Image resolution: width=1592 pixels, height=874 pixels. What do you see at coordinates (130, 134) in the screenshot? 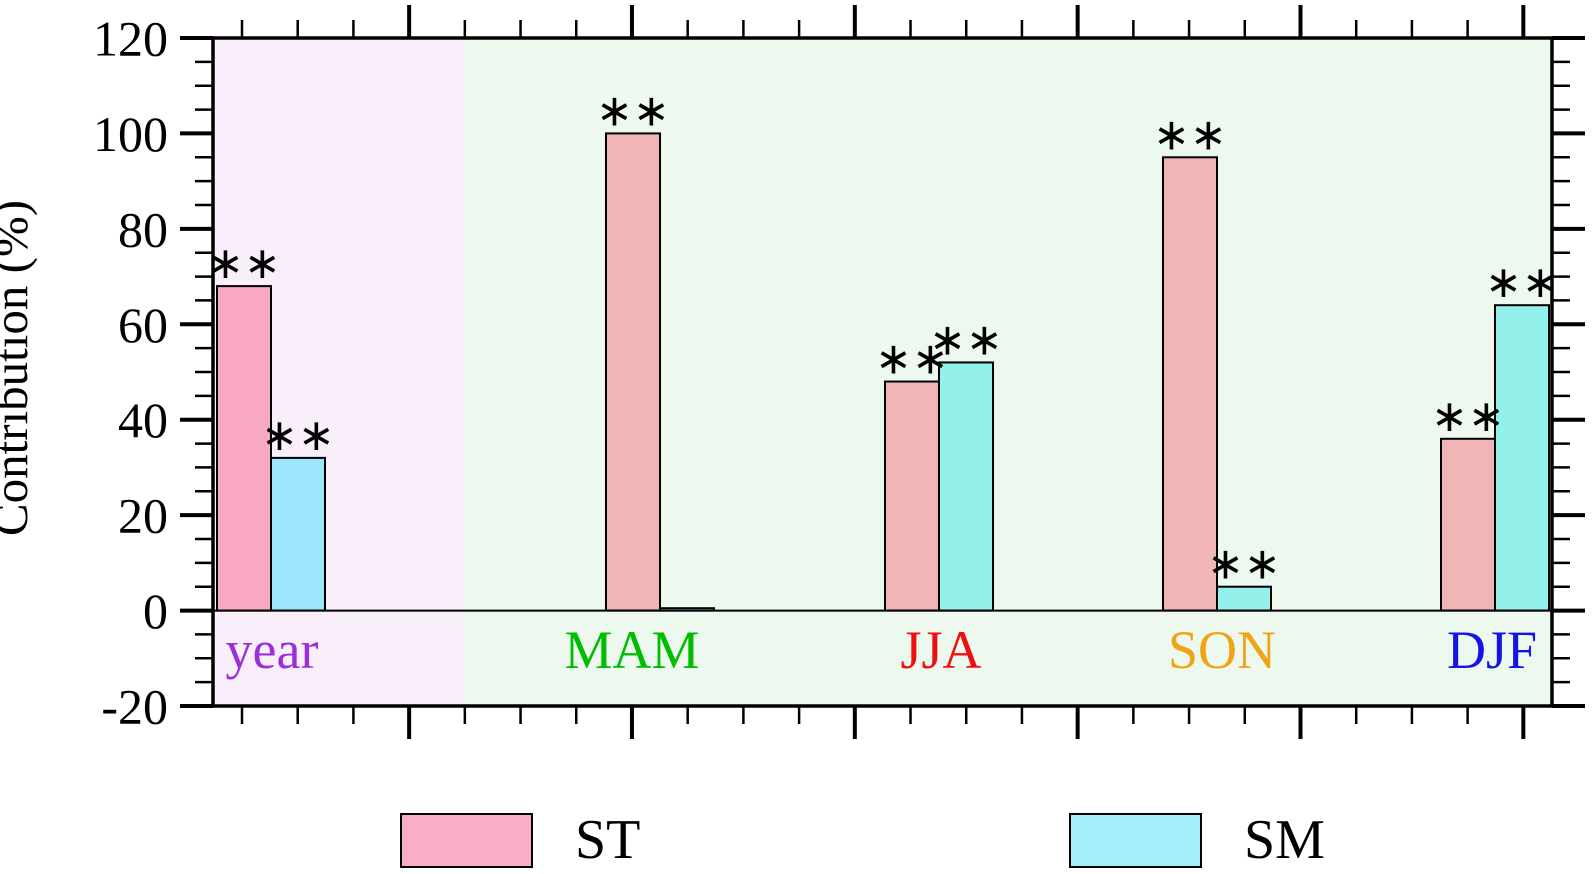
I see `y-tick-label-100: 100` at bounding box center [130, 134].